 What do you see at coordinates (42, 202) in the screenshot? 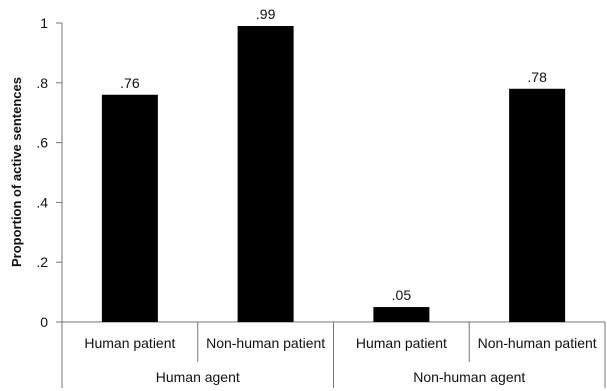
I see `y-tick-label: .4` at bounding box center [42, 202].